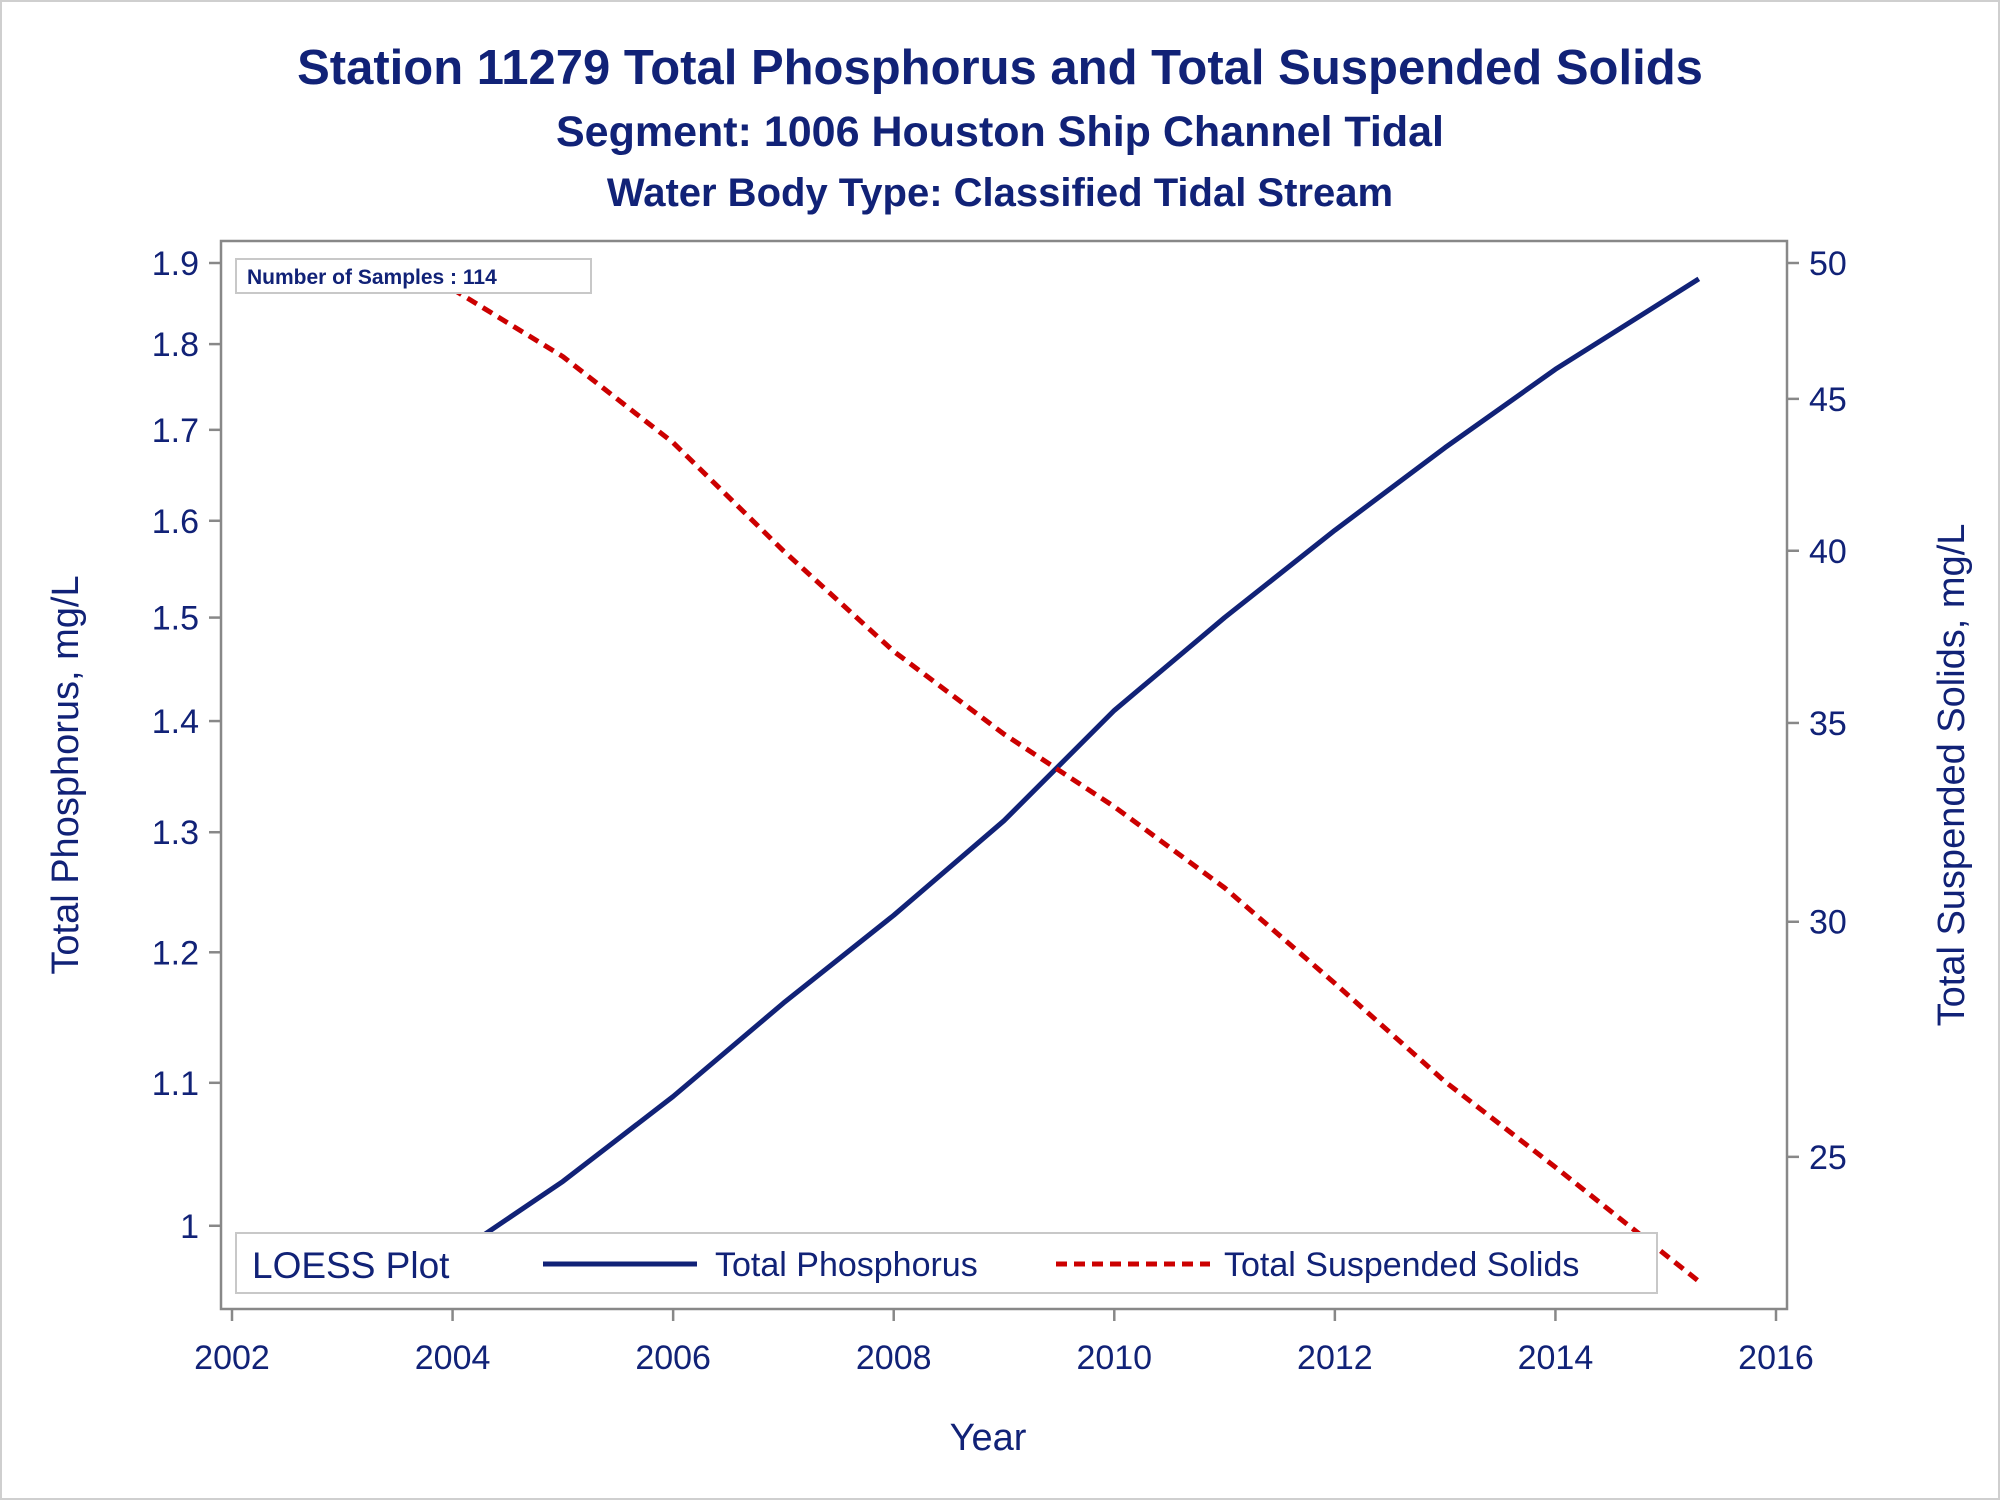 The image size is (2000, 1500). I want to click on x-tick-label: 2016, so click(1776, 1358).